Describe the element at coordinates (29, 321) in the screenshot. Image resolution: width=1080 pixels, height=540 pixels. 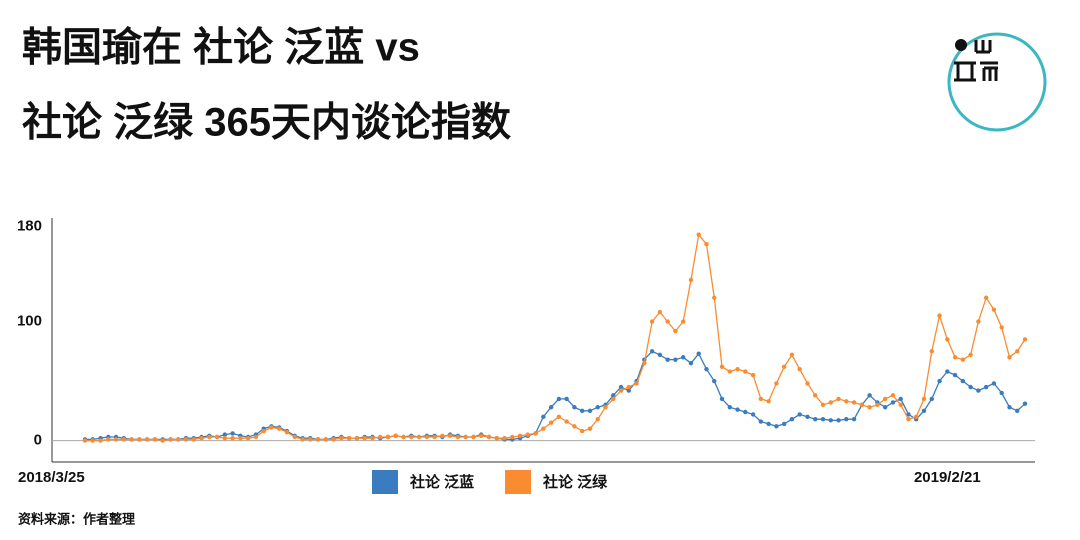
I see `y-tick-label: 100` at that location.